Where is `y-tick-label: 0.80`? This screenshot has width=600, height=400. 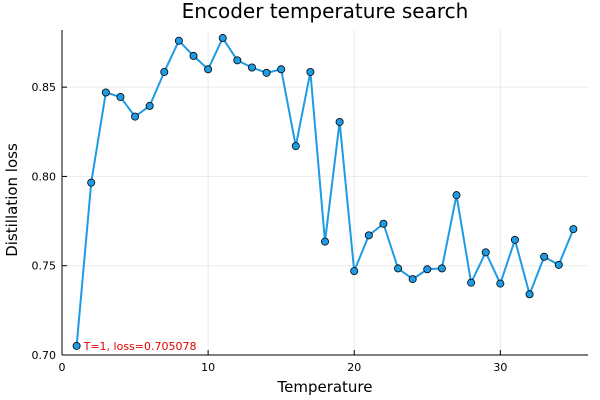
y-tick-label: 0.80 is located at coordinates (44, 176).